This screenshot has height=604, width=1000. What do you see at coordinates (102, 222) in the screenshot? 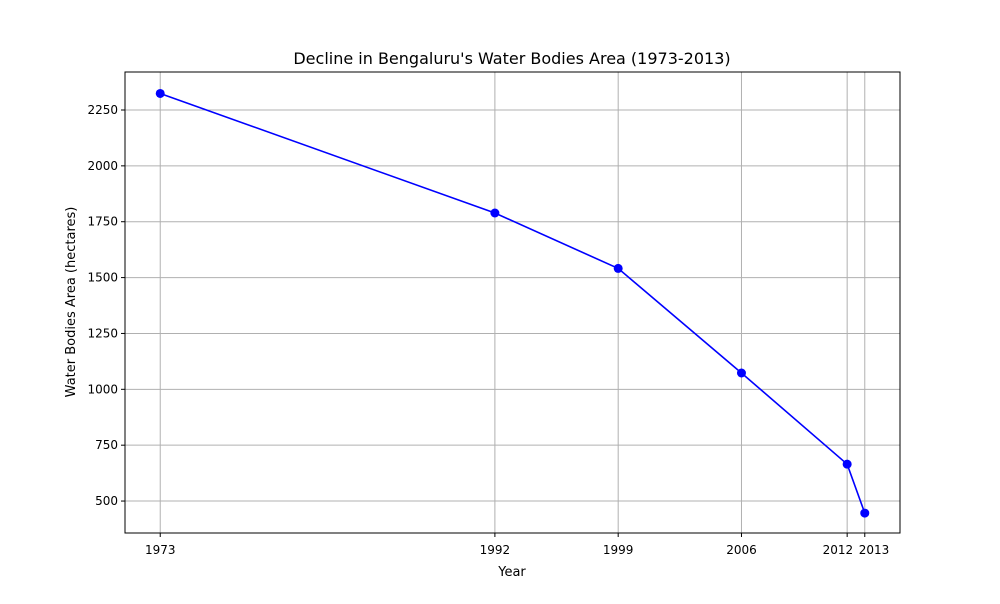
I see `y-tick-label: 1750` at bounding box center [102, 222].